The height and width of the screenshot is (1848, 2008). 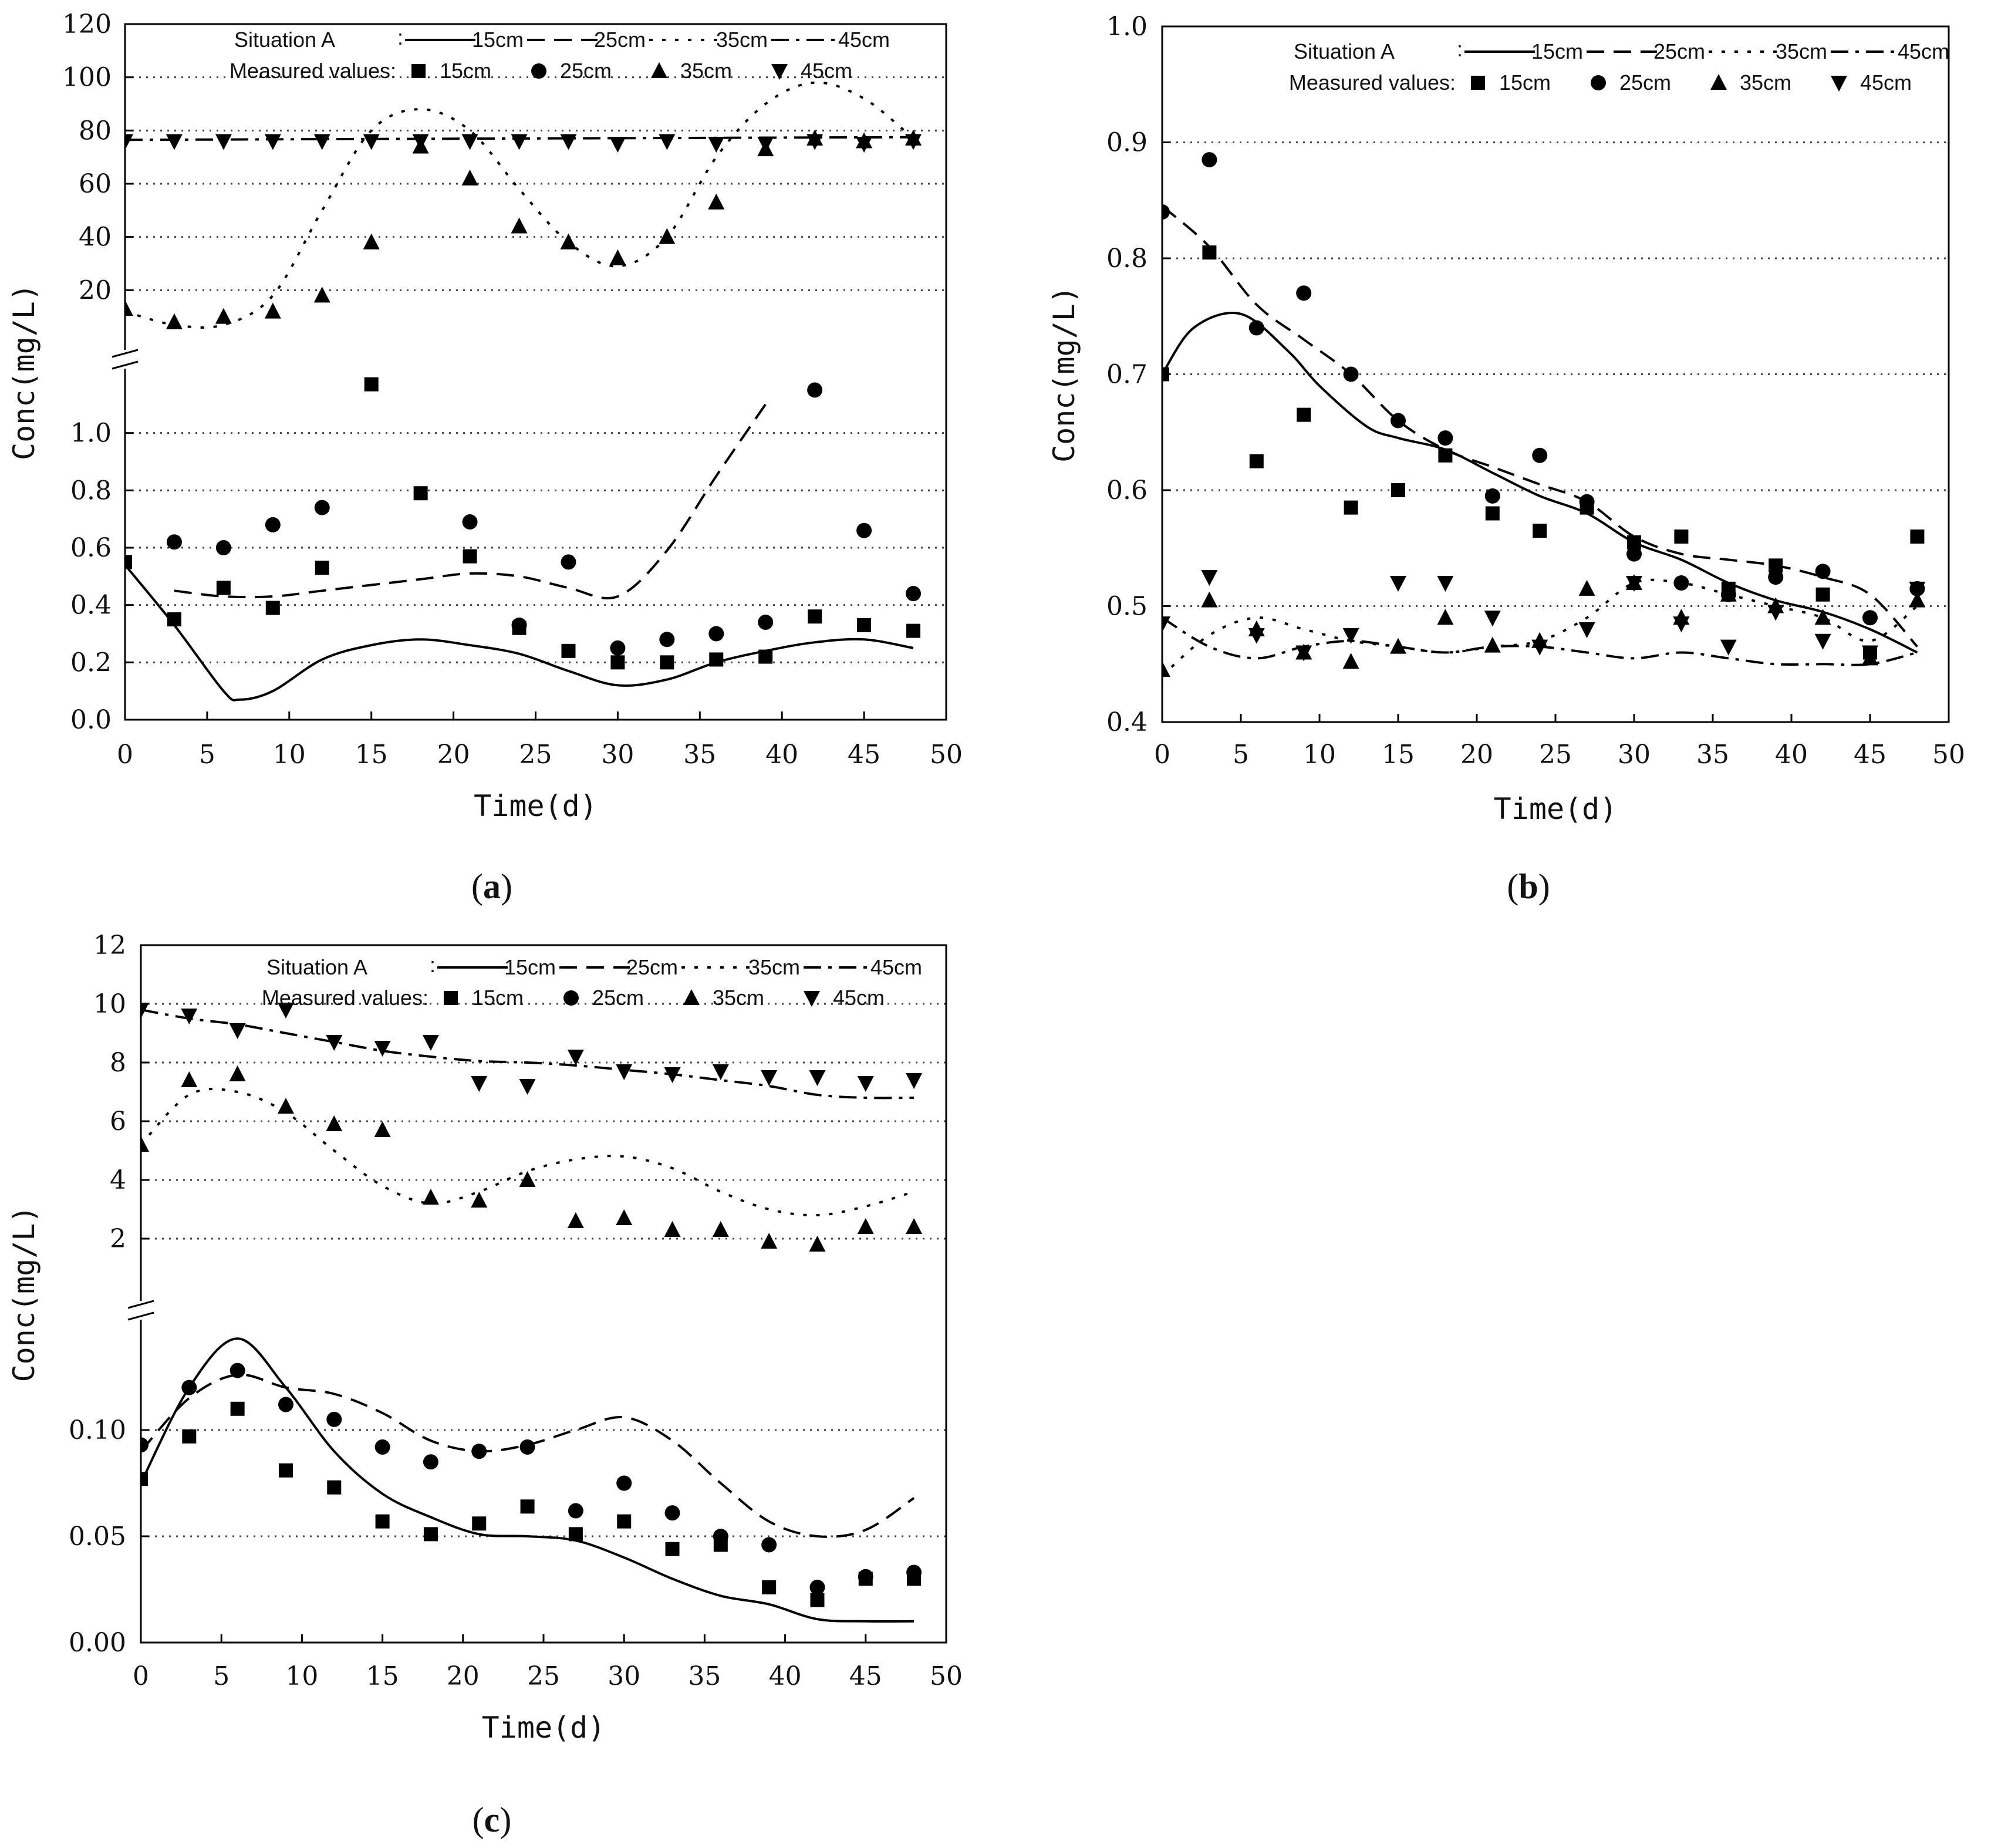 I want to click on y-tick-label: 0.05, so click(x=97, y=1537).